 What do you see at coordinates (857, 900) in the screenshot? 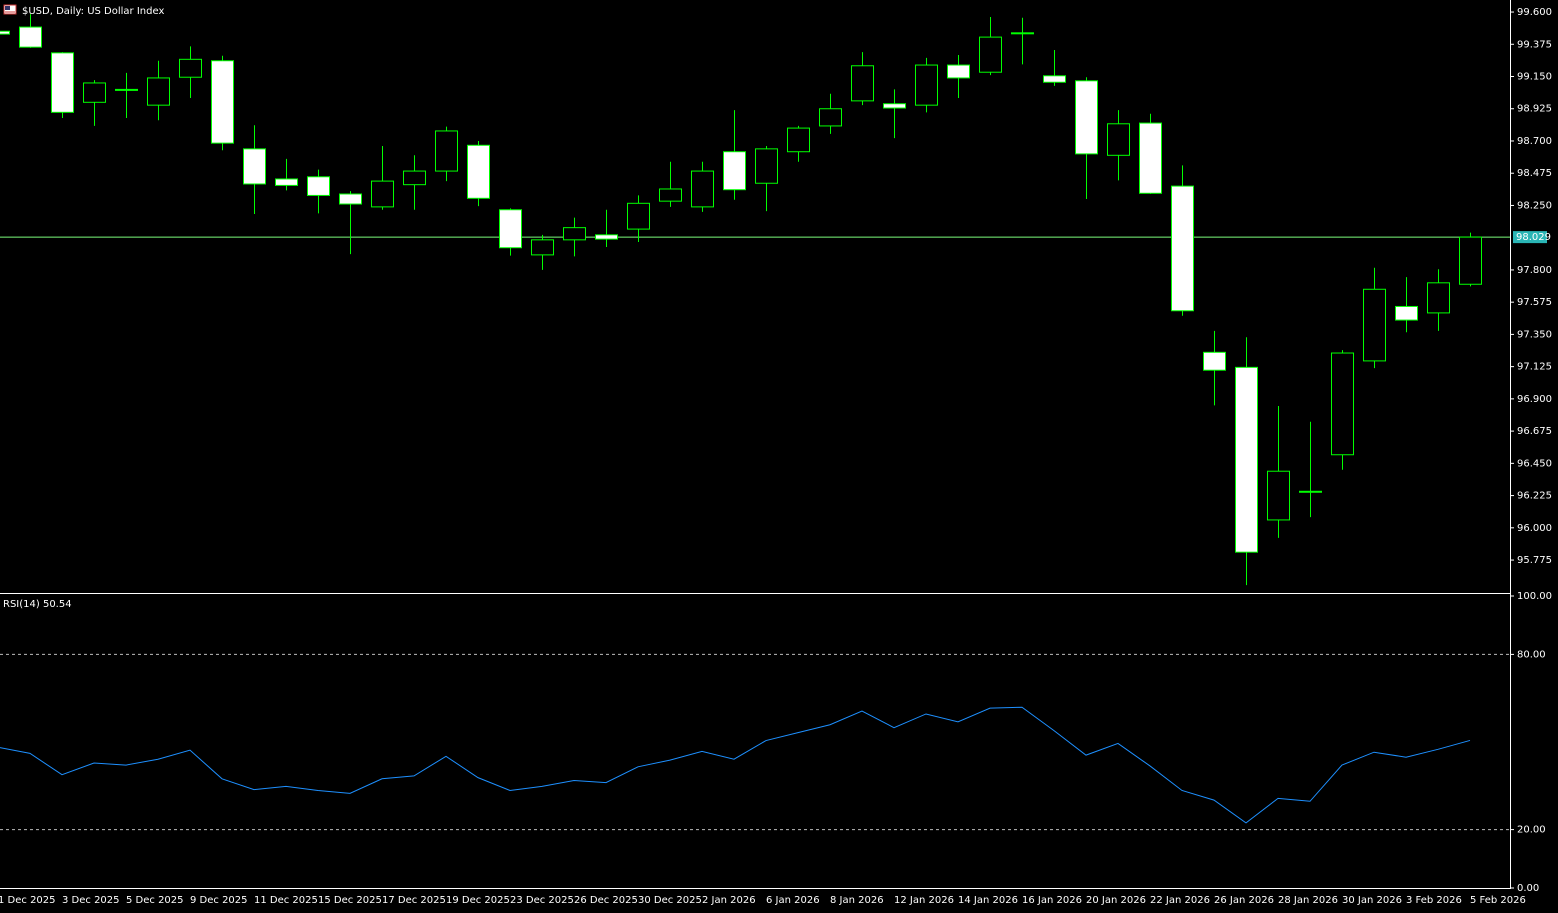
I see `x-tick-label: 8 Jan 2026` at bounding box center [857, 900].